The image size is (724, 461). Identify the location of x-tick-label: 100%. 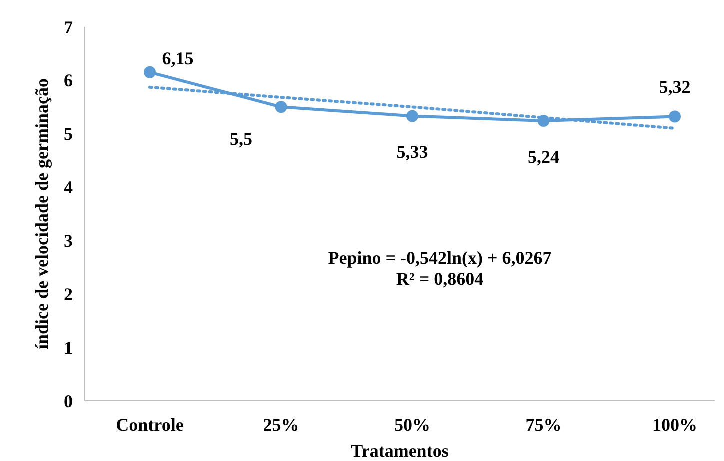
(675, 425).